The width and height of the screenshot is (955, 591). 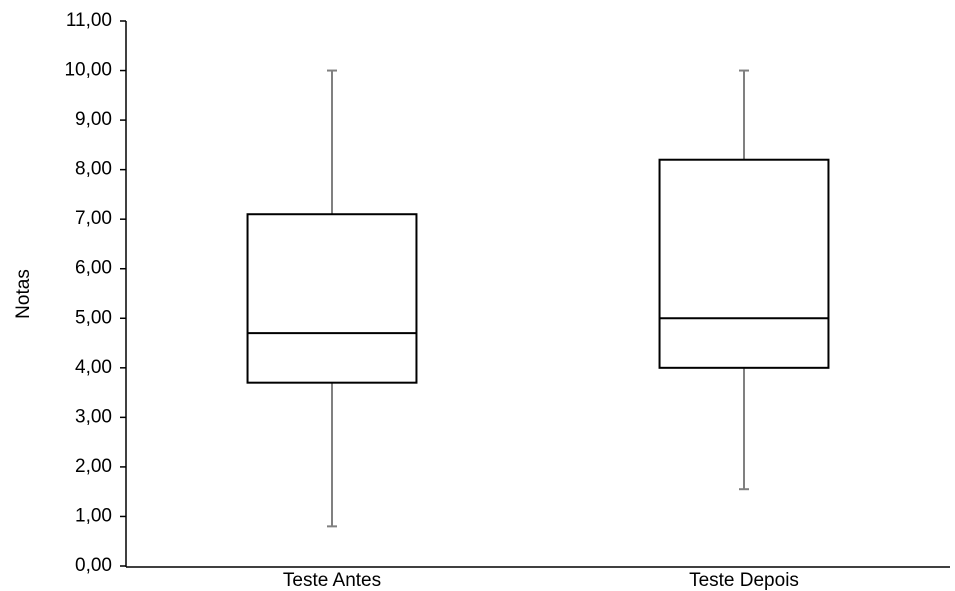 I want to click on y-tick-label: 10,00, so click(x=88, y=70).